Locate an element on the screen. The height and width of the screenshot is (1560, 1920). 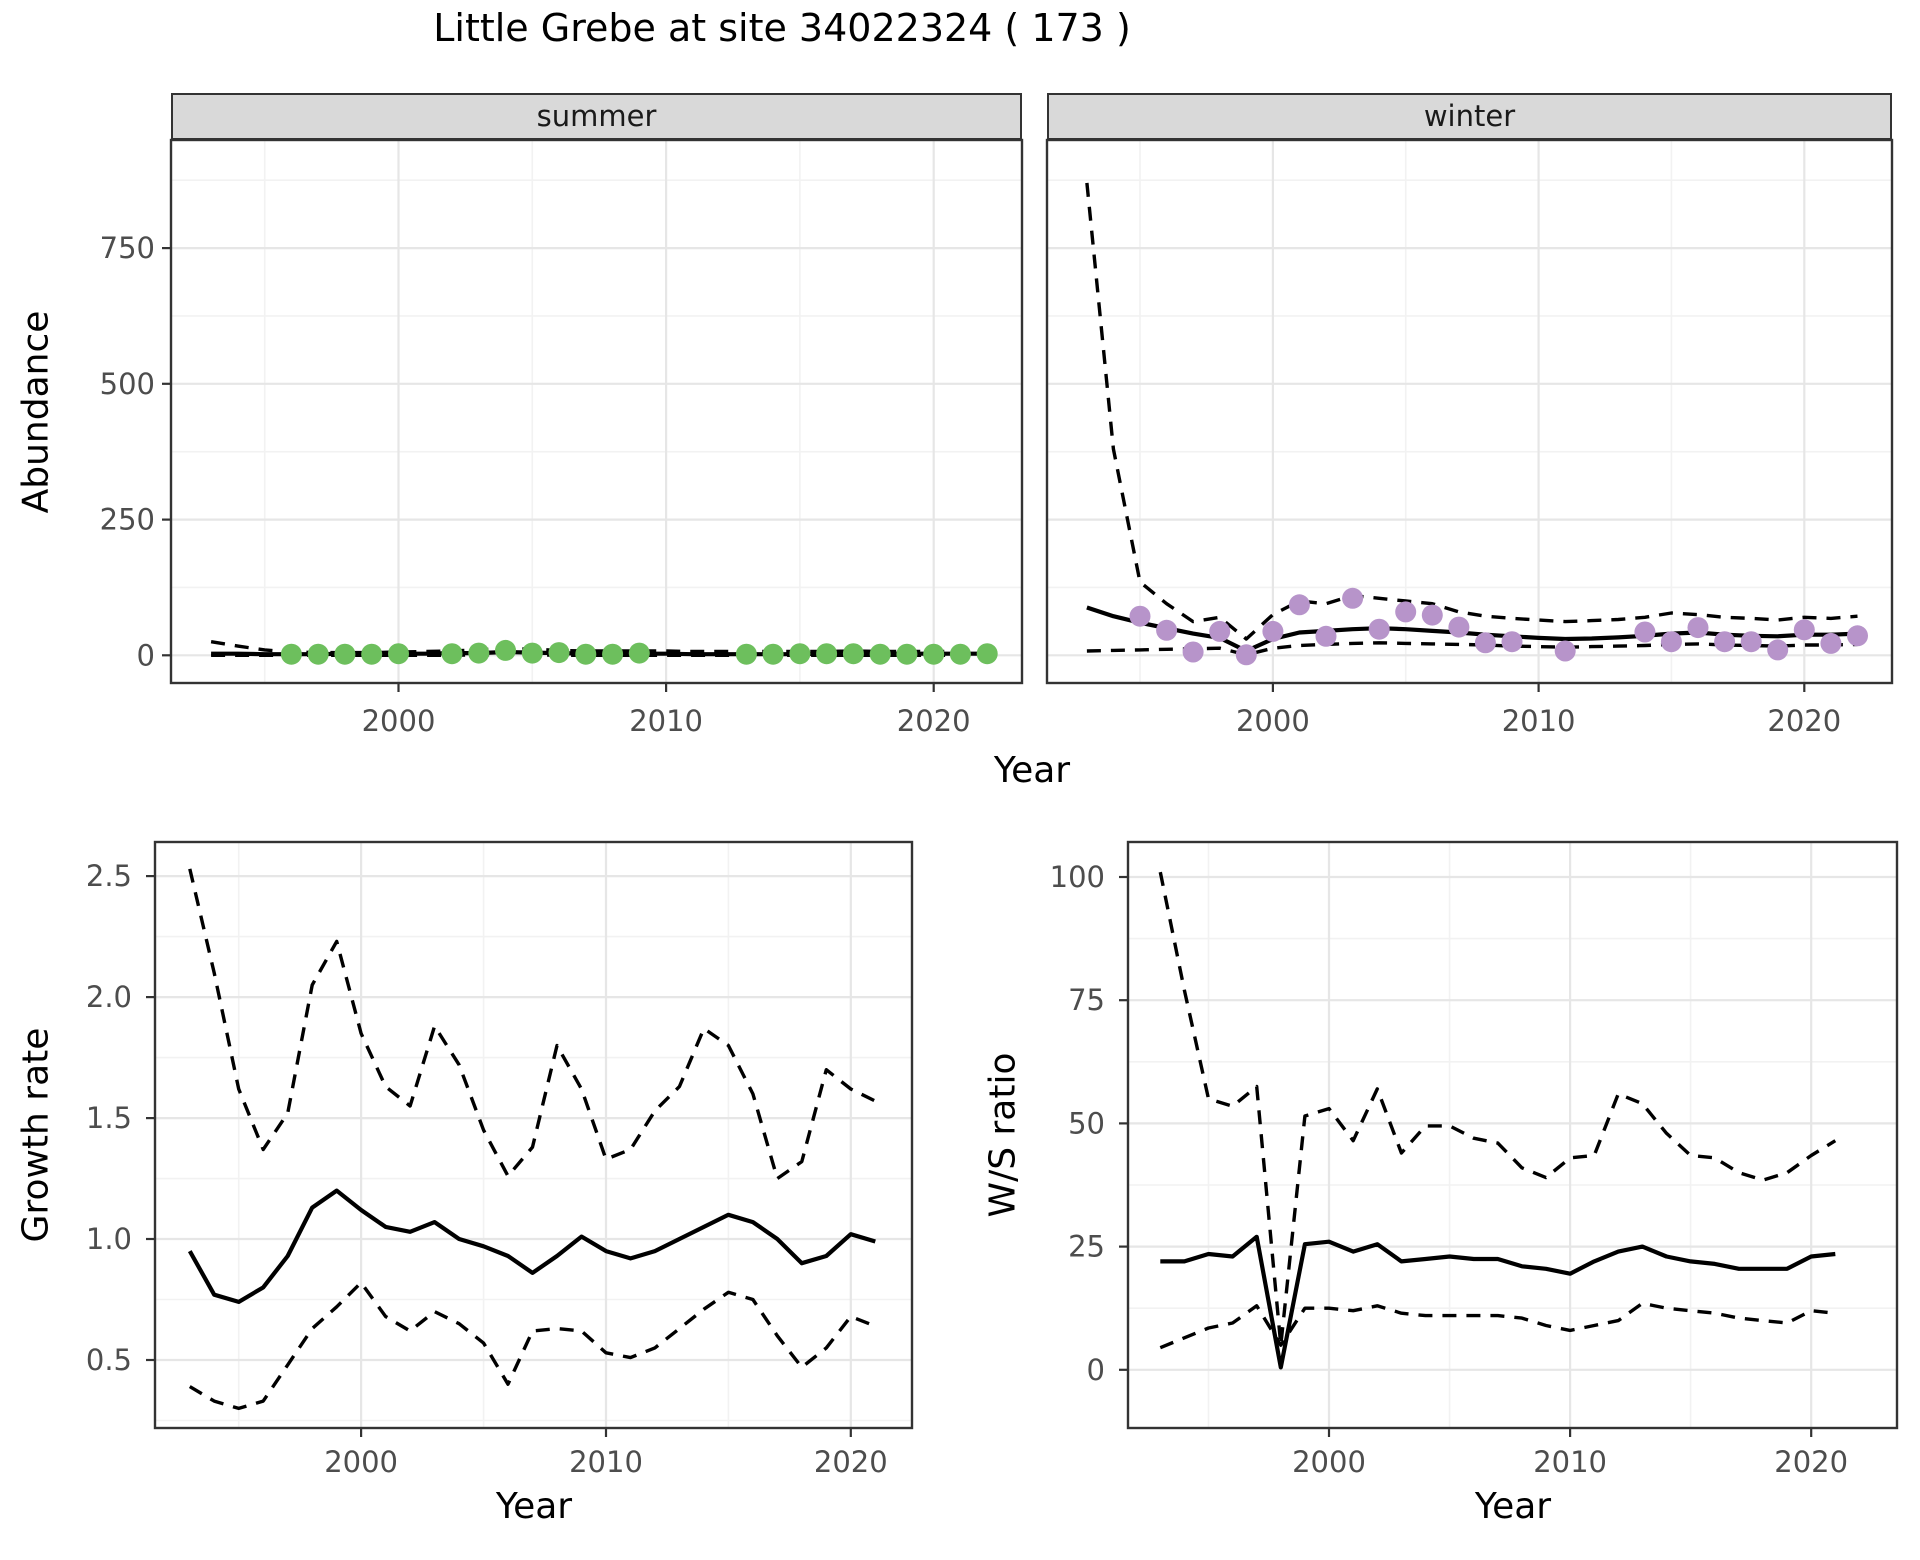
y-tick-label: 250 is located at coordinates (127, 520).